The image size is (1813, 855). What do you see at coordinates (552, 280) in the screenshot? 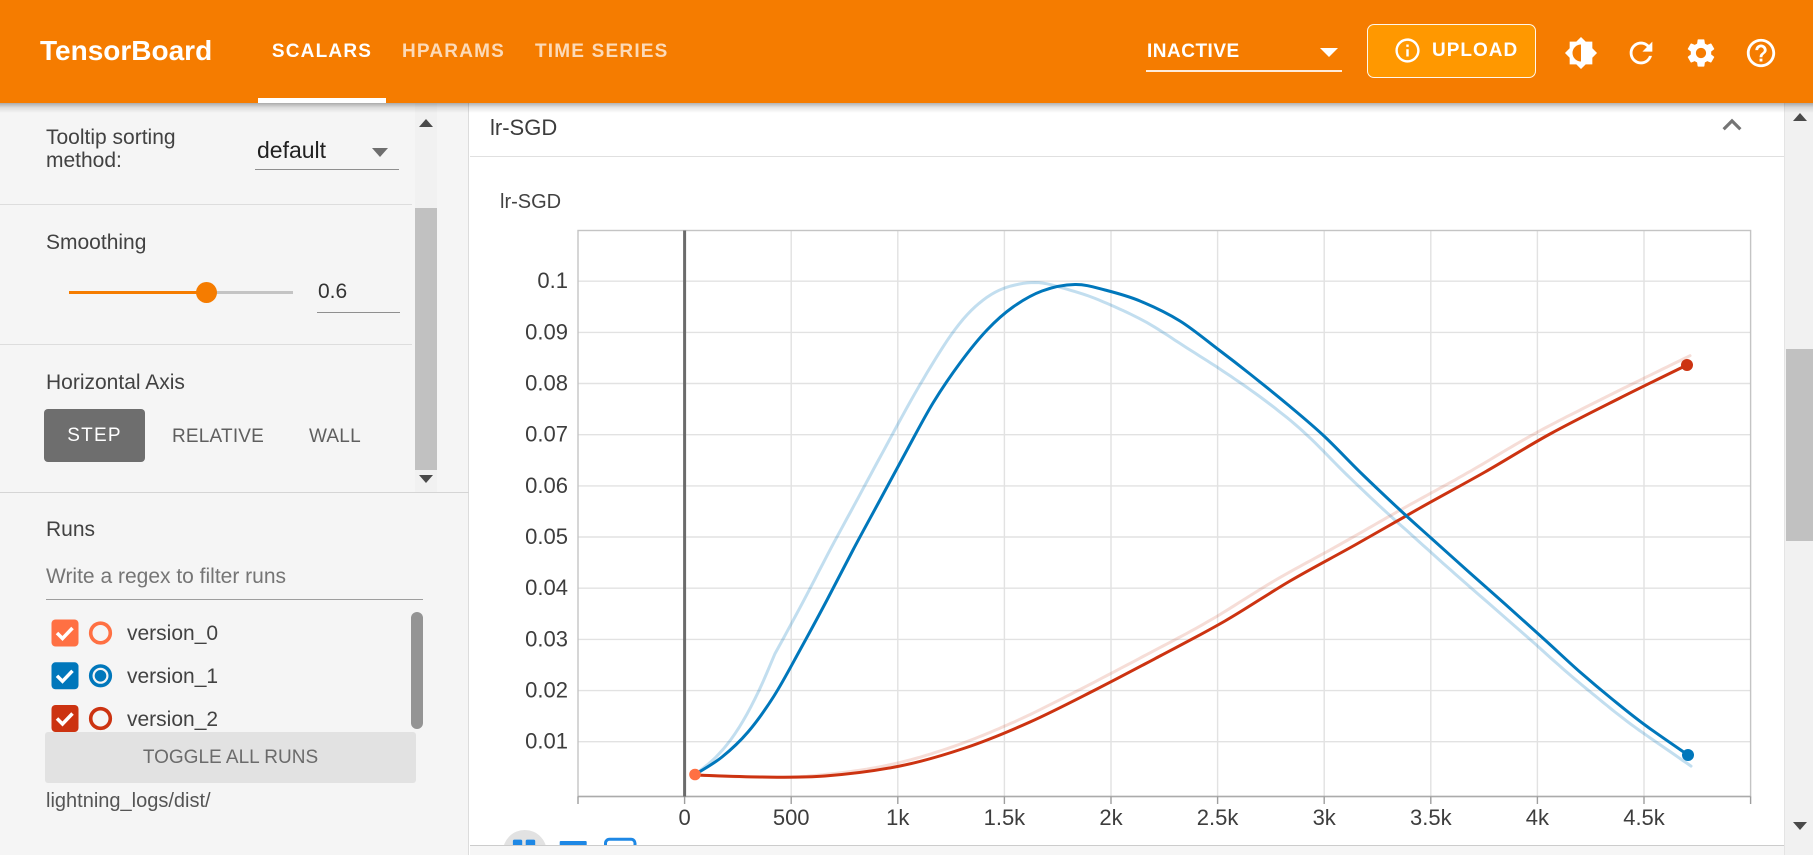
I see `svg-text: 0.1` at bounding box center [552, 280].